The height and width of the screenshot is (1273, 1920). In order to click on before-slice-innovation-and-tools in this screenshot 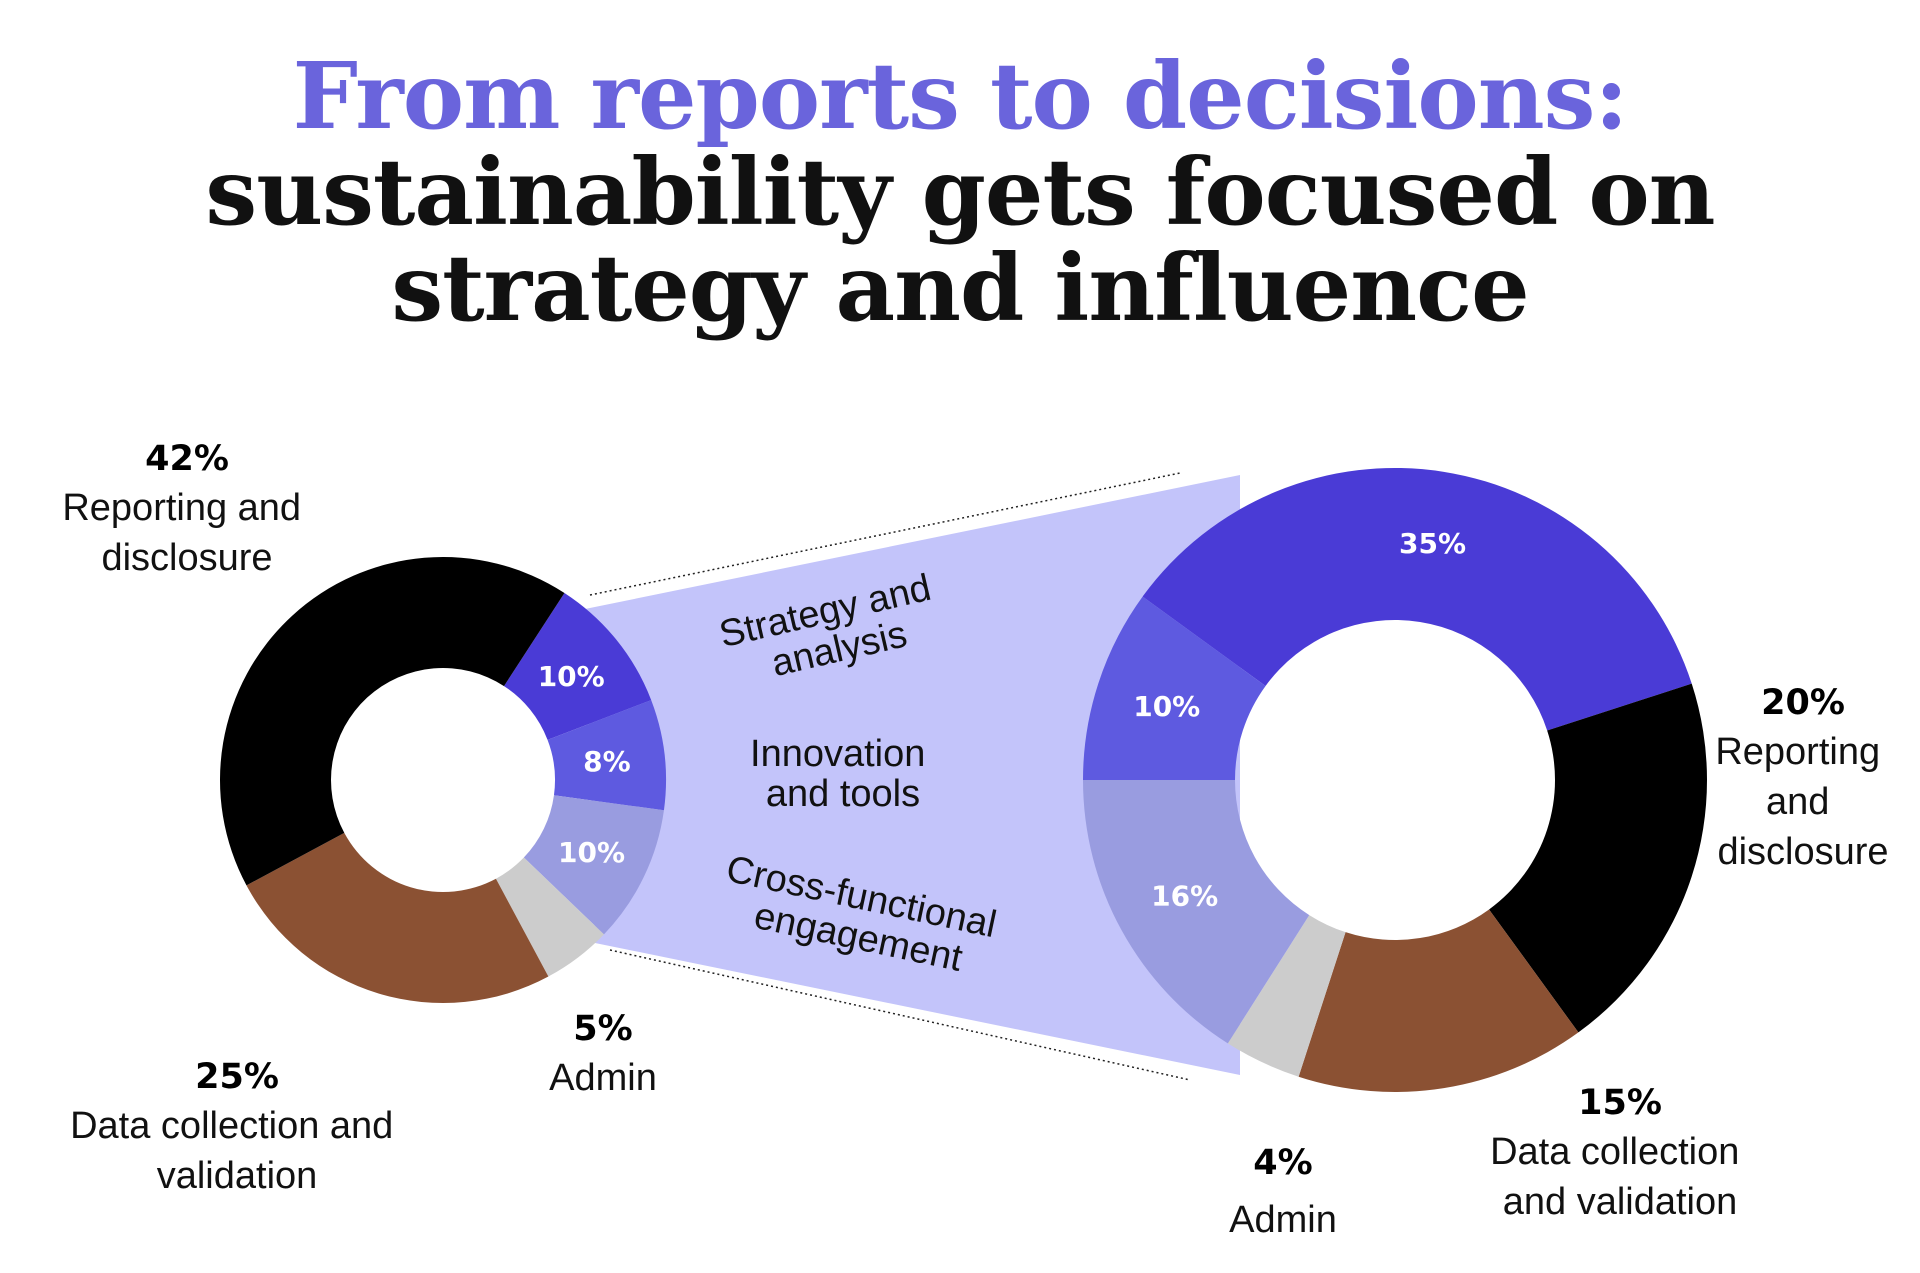, I will do `click(607, 755)`.